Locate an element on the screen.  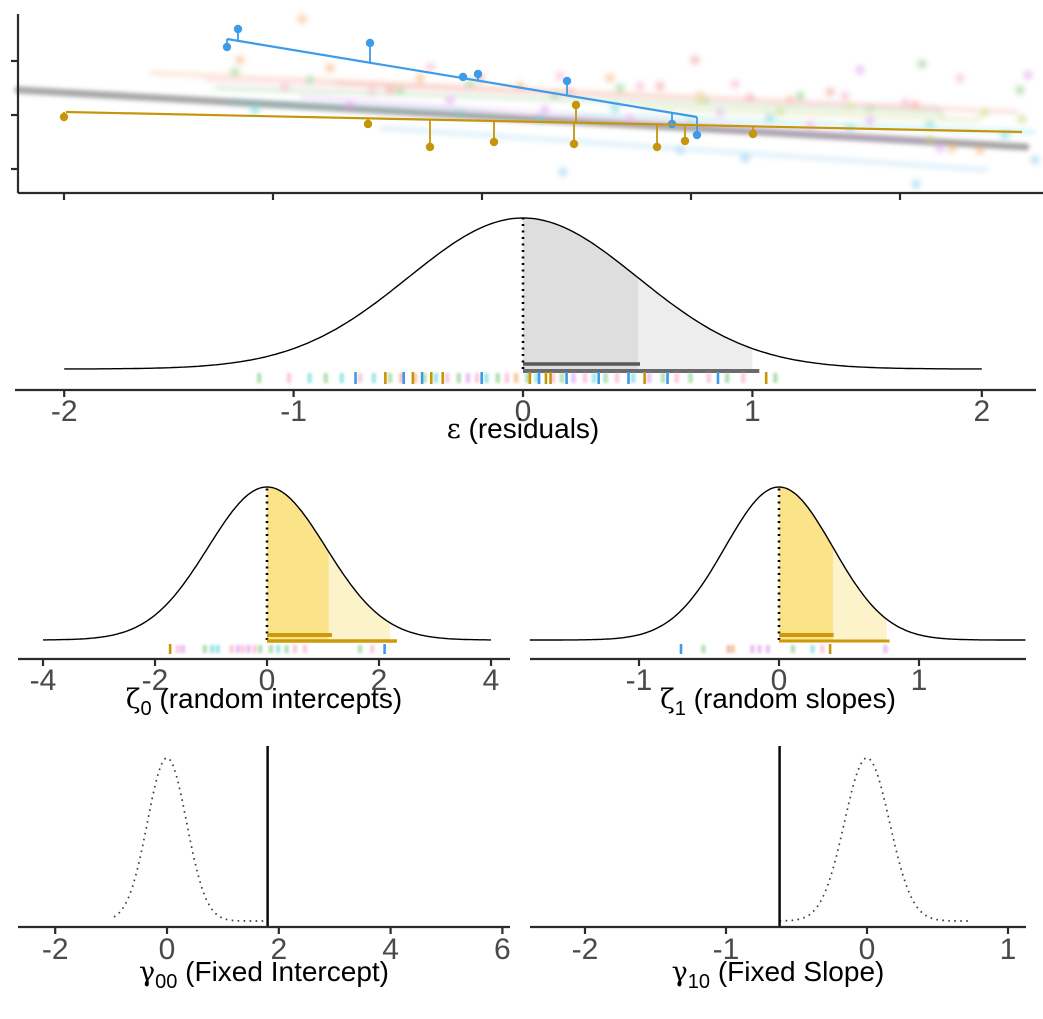
x-axis-label: ζ0 (random intercepts) is located at coordinates (264, 701).